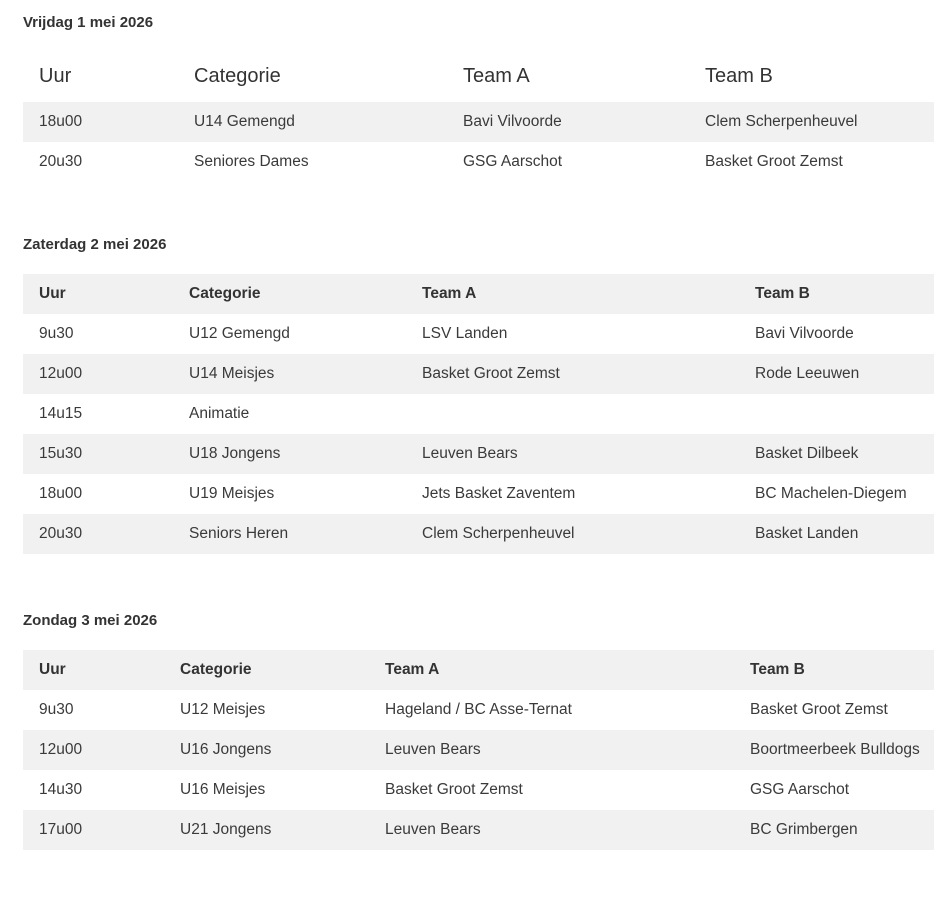  What do you see at coordinates (244, 121) in the screenshot?
I see `table-cell: U14 Gemengd` at bounding box center [244, 121].